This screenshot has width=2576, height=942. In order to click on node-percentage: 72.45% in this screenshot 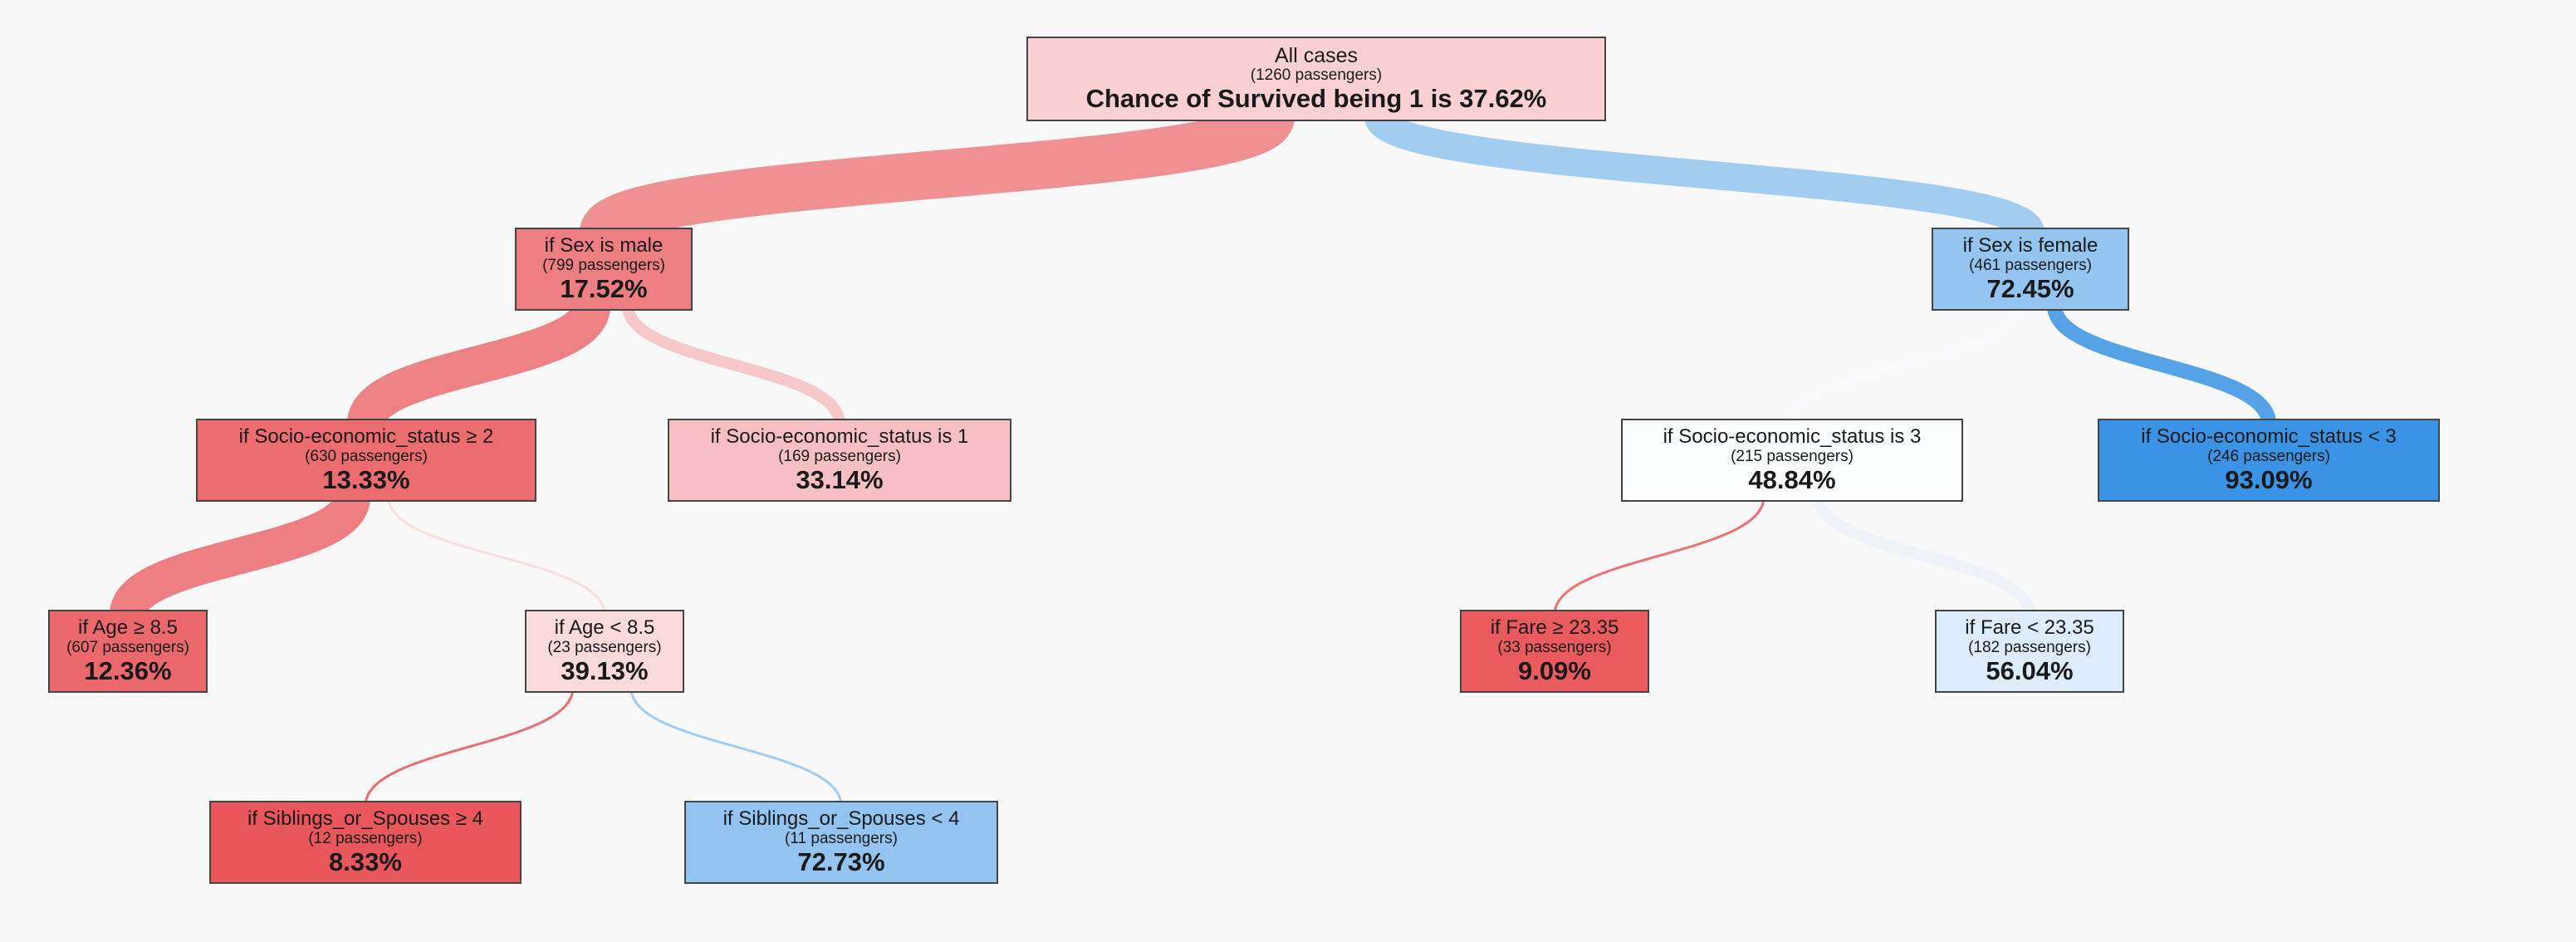, I will do `click(2030, 288)`.